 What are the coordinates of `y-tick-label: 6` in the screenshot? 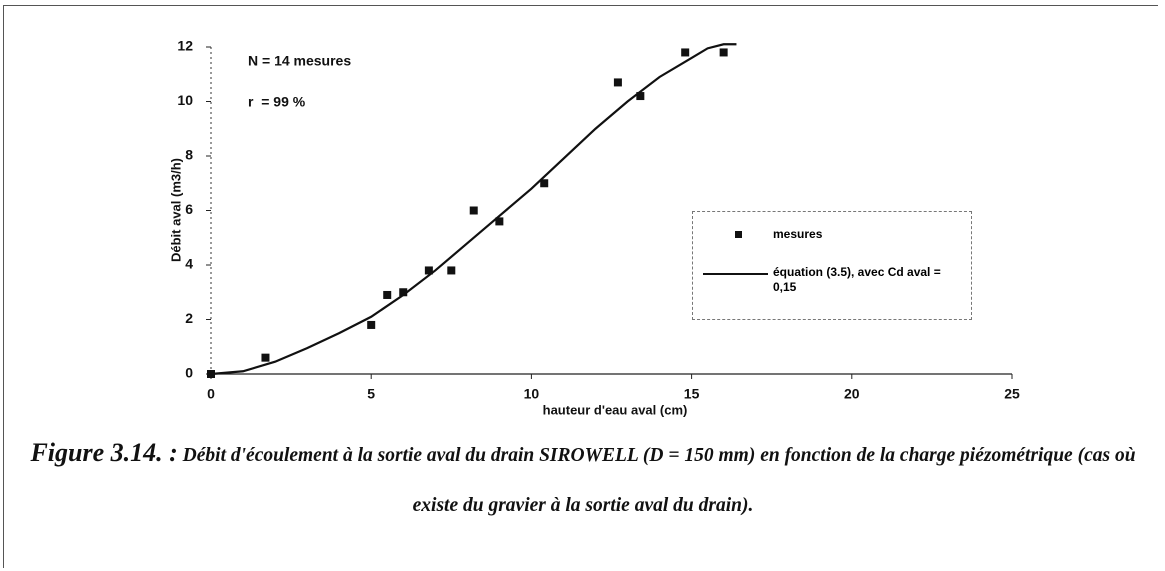 It's located at (189, 209).